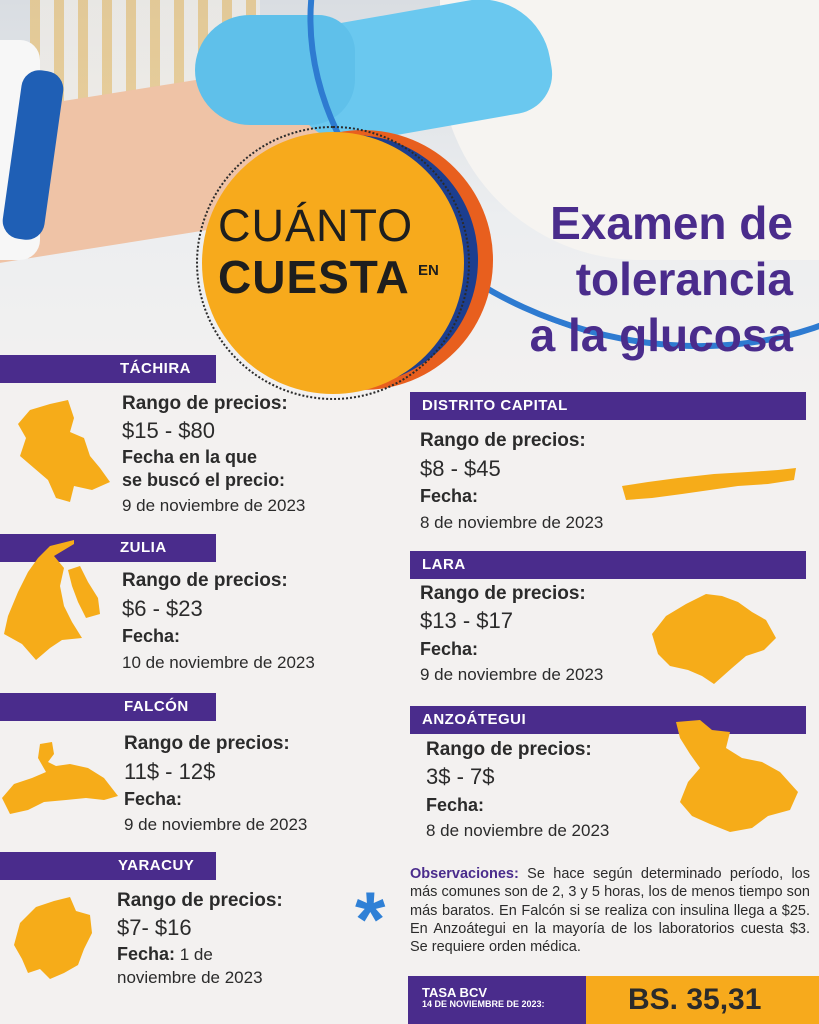 Image resolution: width=819 pixels, height=1024 pixels. Describe the element at coordinates (207, 743) in the screenshot. I see `falcon-range-label: Rango de precios:` at that location.